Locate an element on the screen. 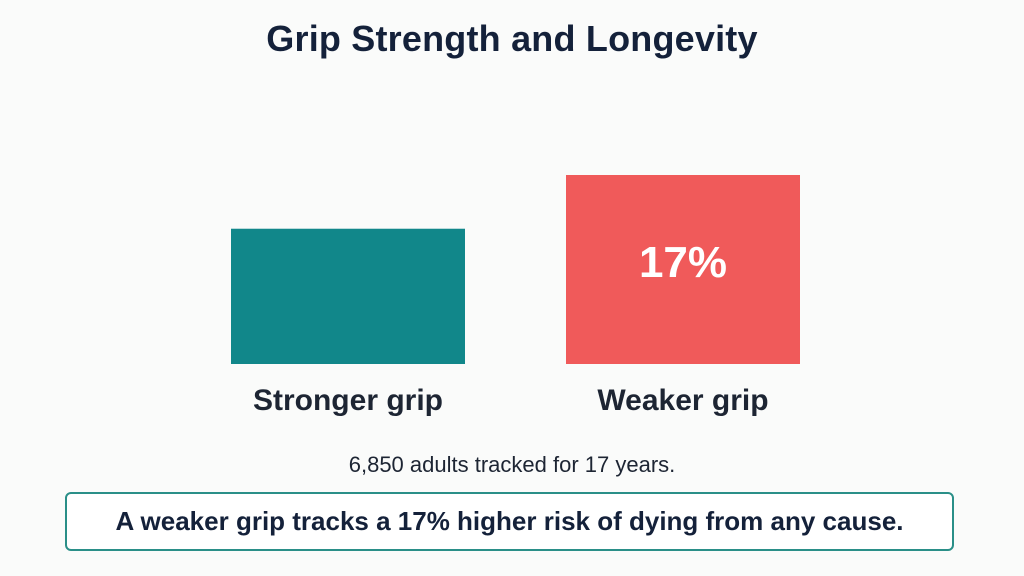 The width and height of the screenshot is (1024, 576). category-label-stronger-grip: Stronger grip is located at coordinates (348, 400).